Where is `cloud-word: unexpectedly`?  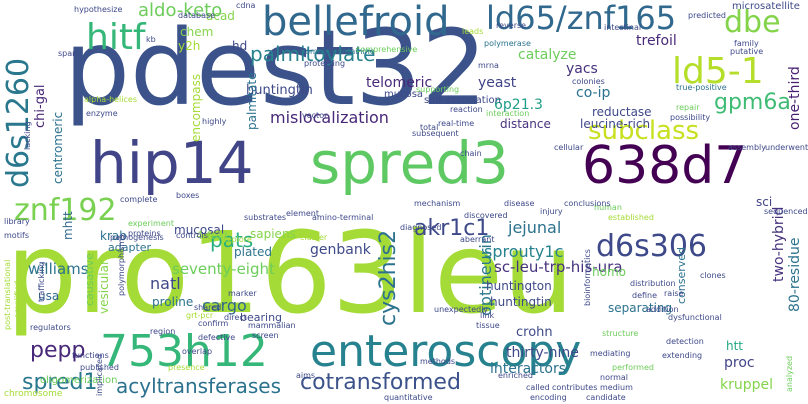 cloud-word: unexpectedly is located at coordinates (461, 309).